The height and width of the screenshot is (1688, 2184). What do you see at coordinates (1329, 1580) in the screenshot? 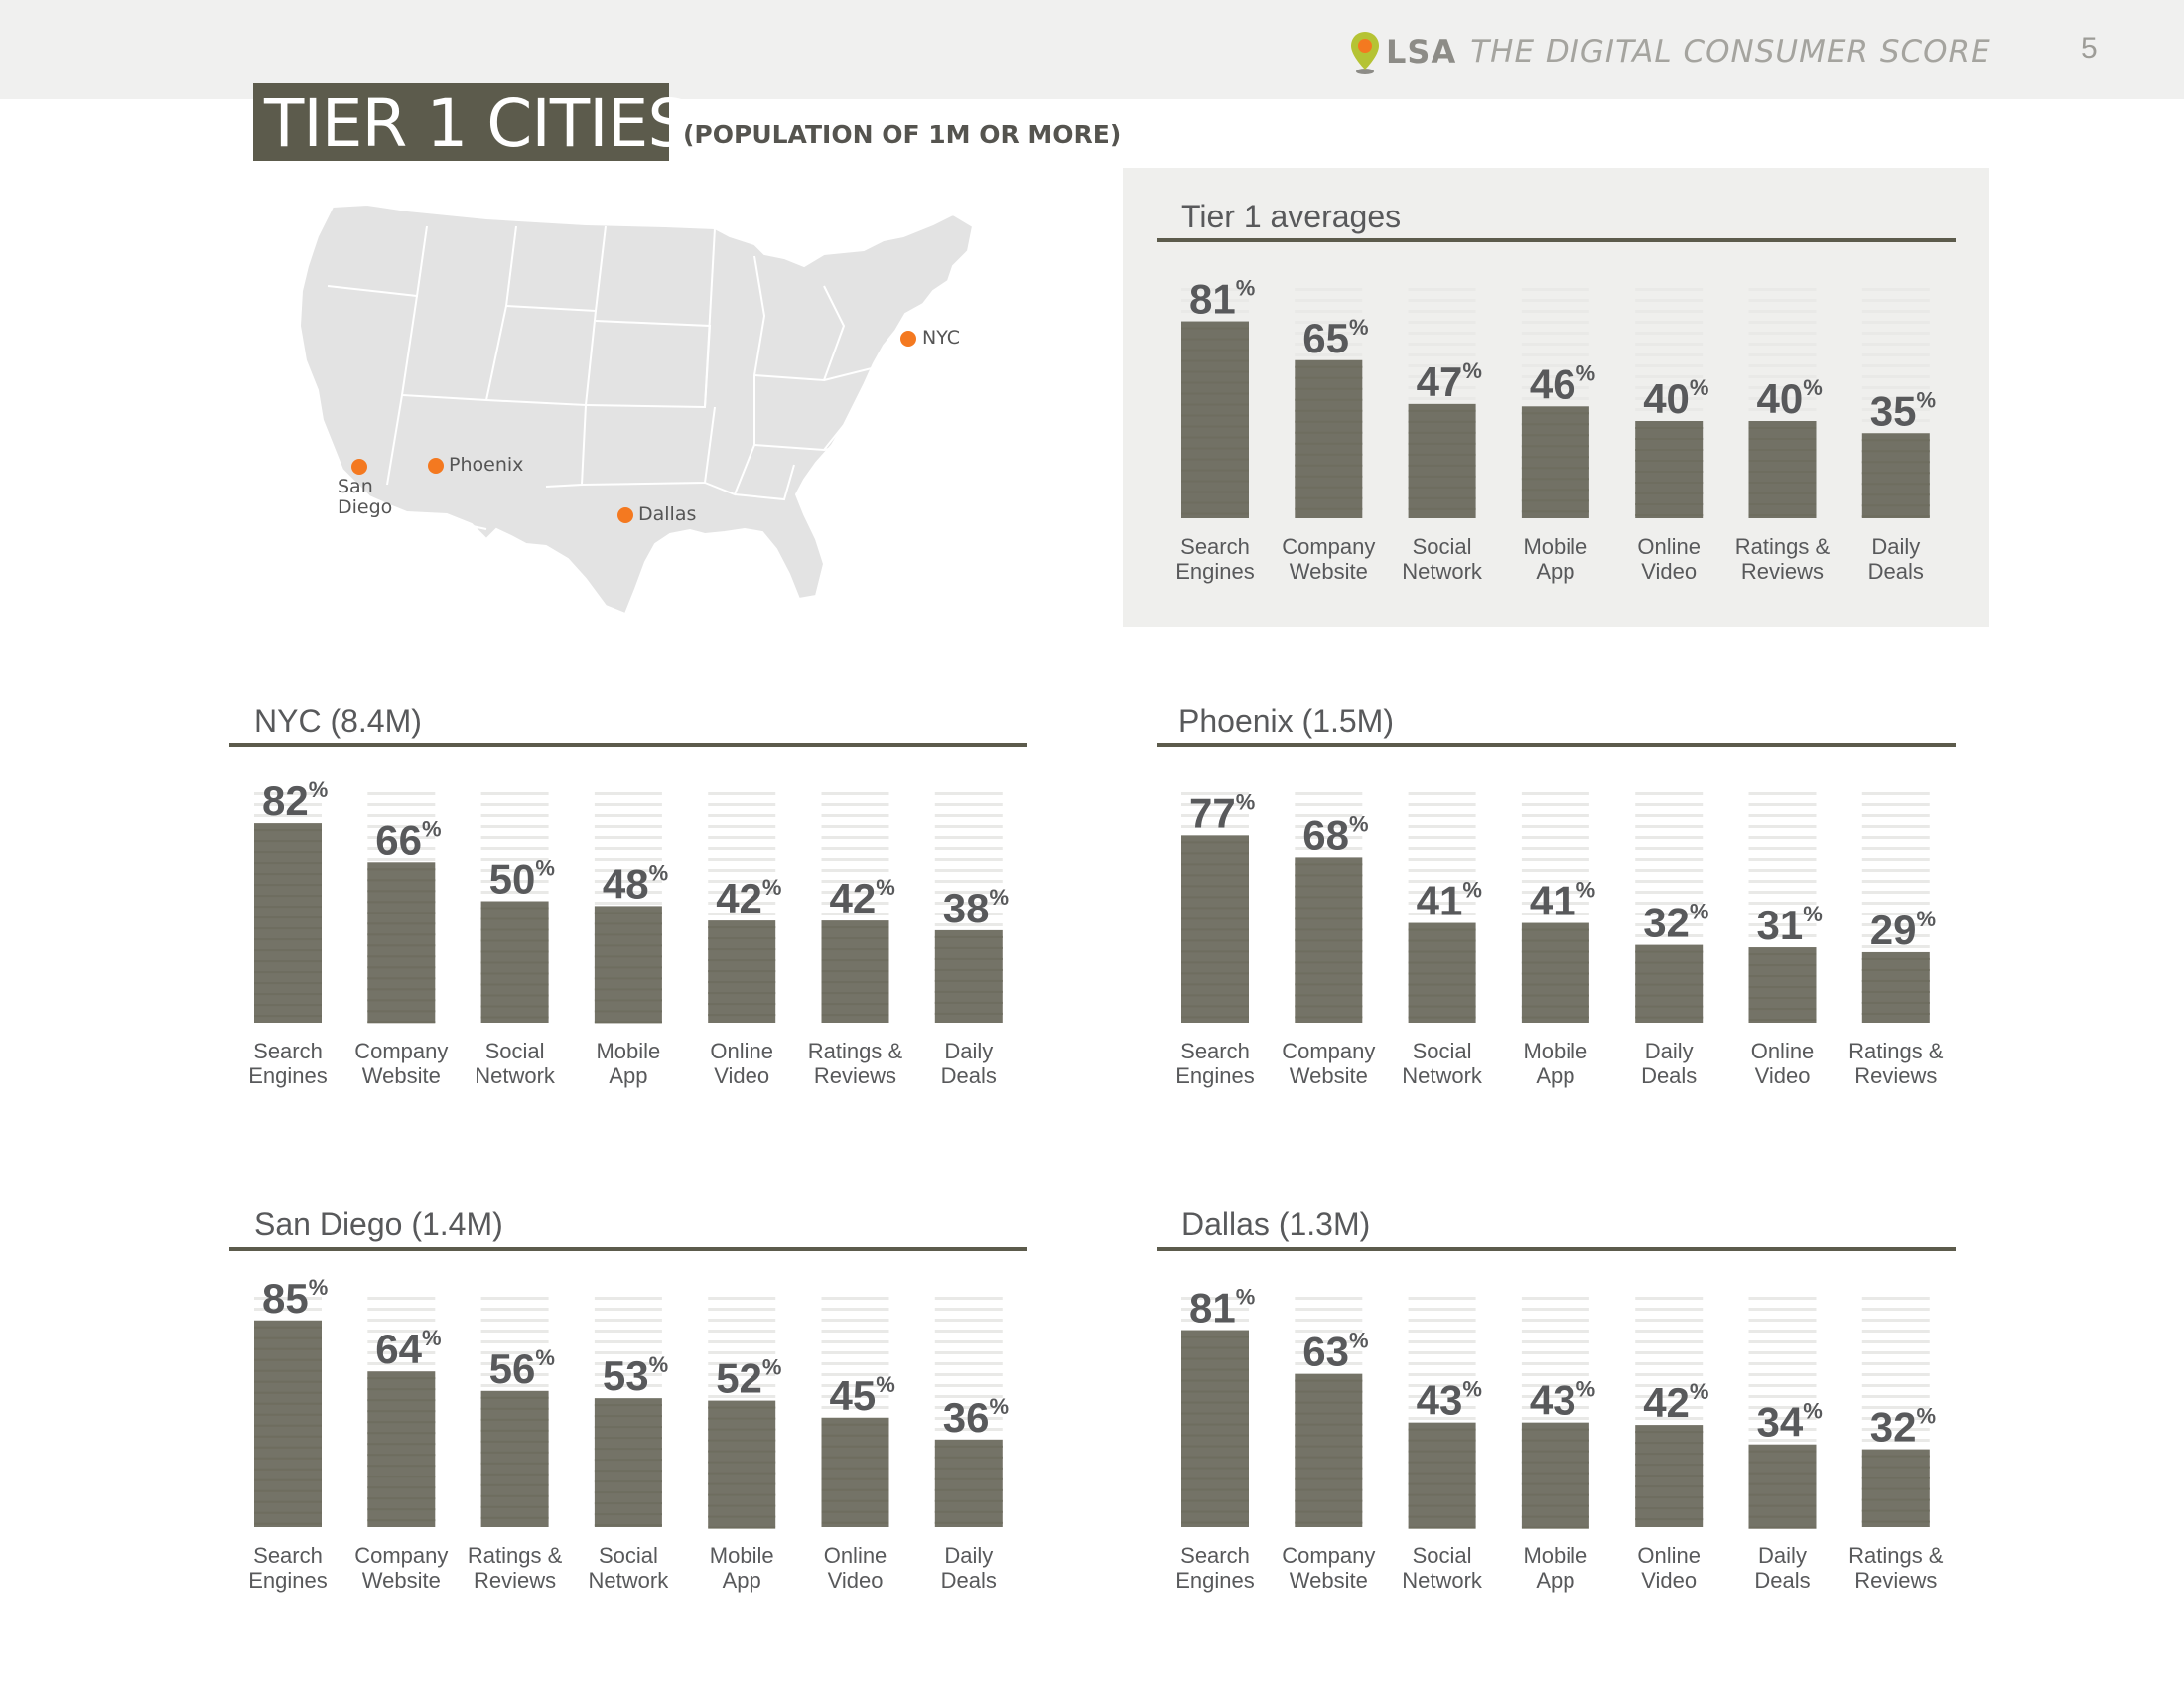
I see `category-label: Website` at bounding box center [1329, 1580].